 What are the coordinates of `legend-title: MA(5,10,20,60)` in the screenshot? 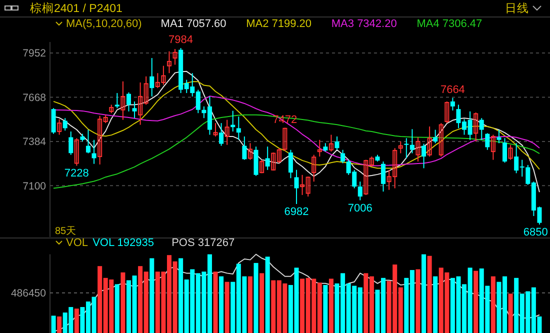 It's located at (104, 24).